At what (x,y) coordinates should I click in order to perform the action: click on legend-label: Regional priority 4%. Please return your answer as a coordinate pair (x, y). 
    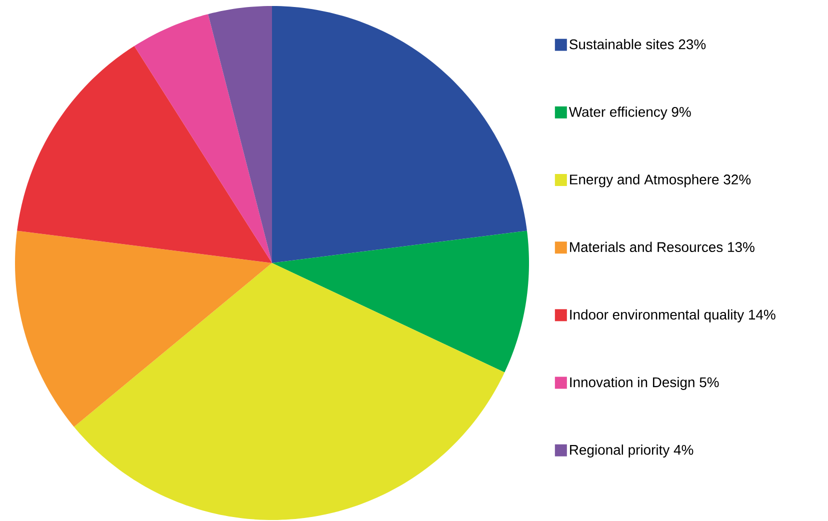
    Looking at the image, I should click on (632, 451).